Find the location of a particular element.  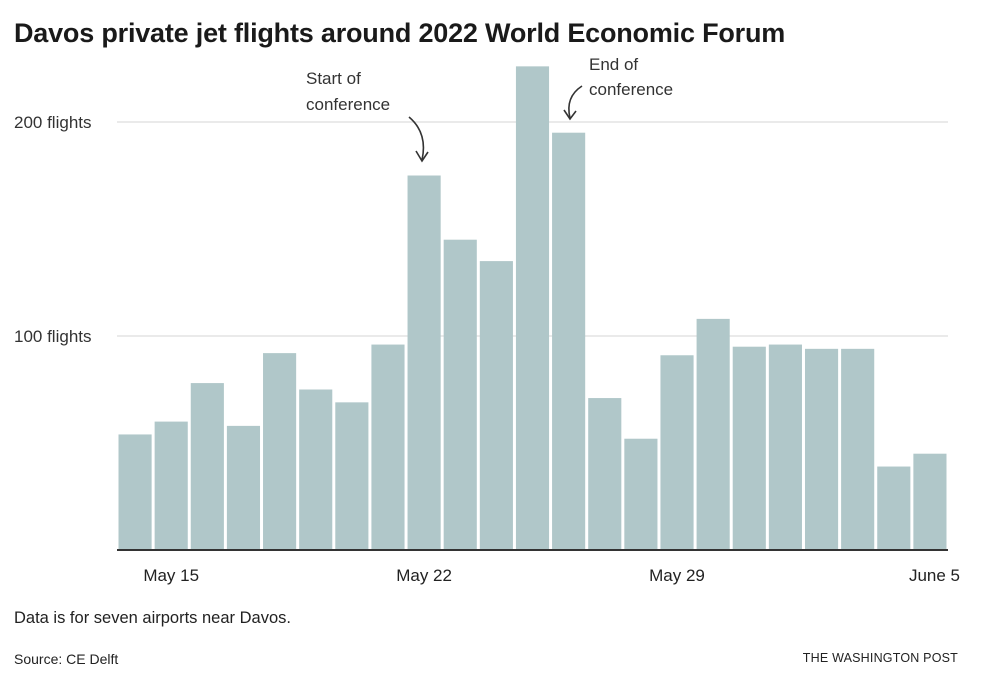

y-tick-label: 100 flights is located at coordinates (53, 336).